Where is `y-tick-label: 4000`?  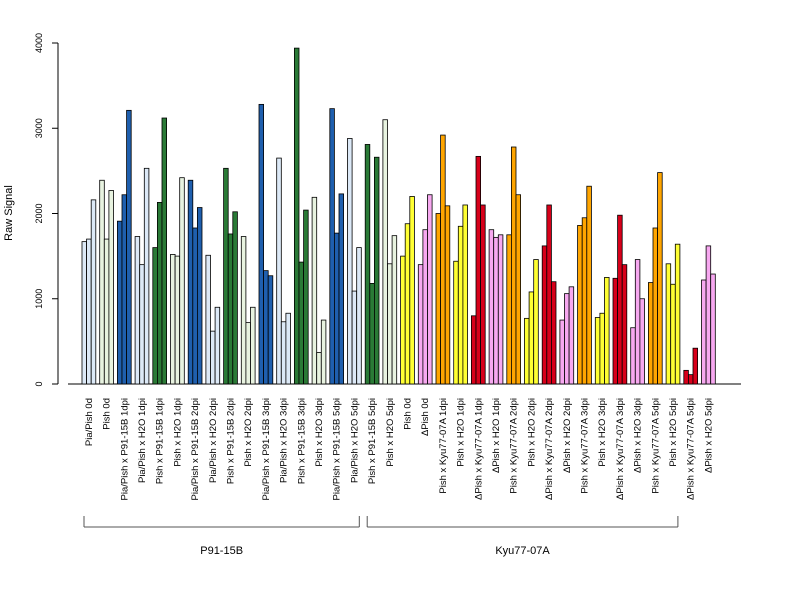
y-tick-label: 4000 is located at coordinates (39, 43).